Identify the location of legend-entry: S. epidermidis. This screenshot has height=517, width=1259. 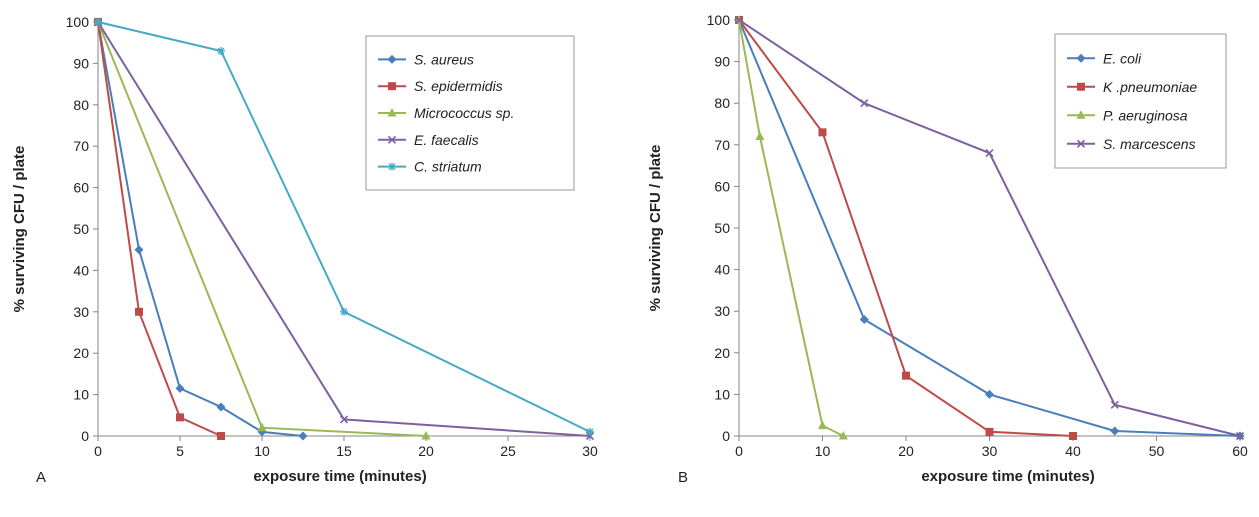
(440, 86).